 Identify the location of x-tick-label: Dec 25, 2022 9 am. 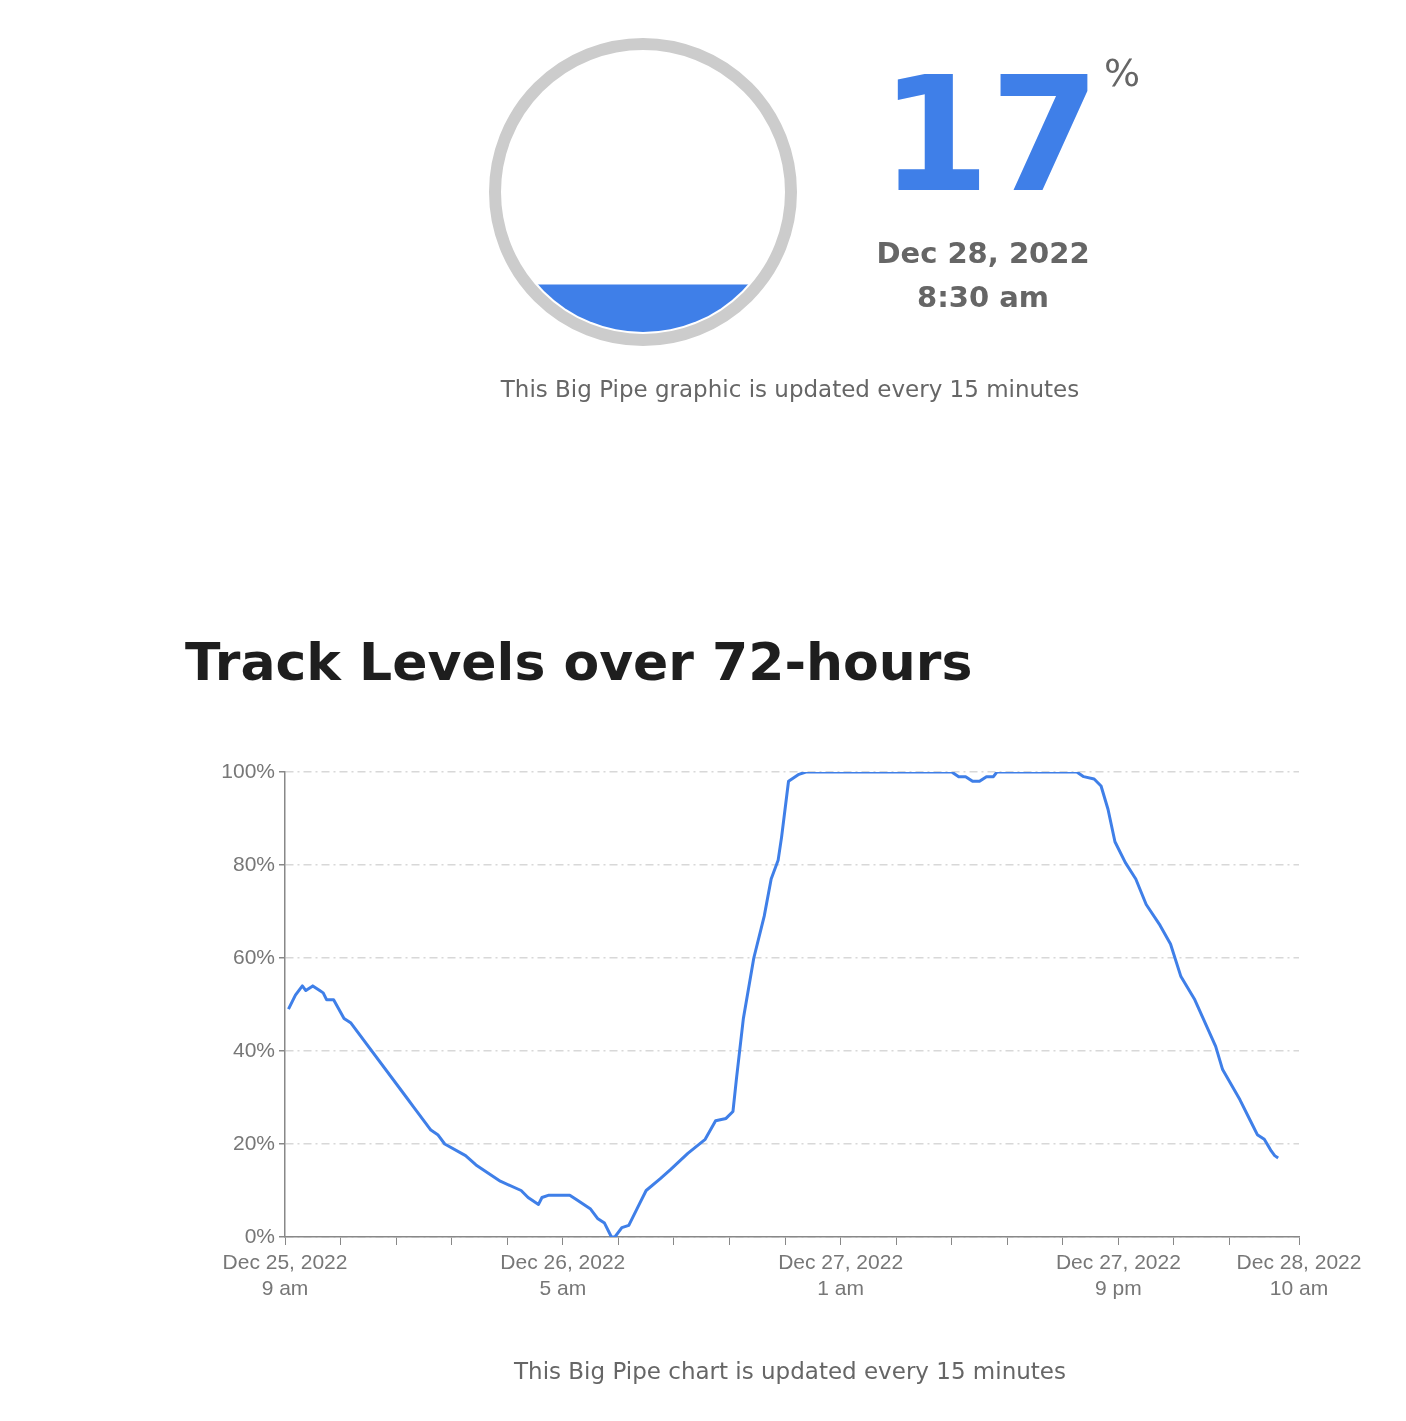
(285, 1274).